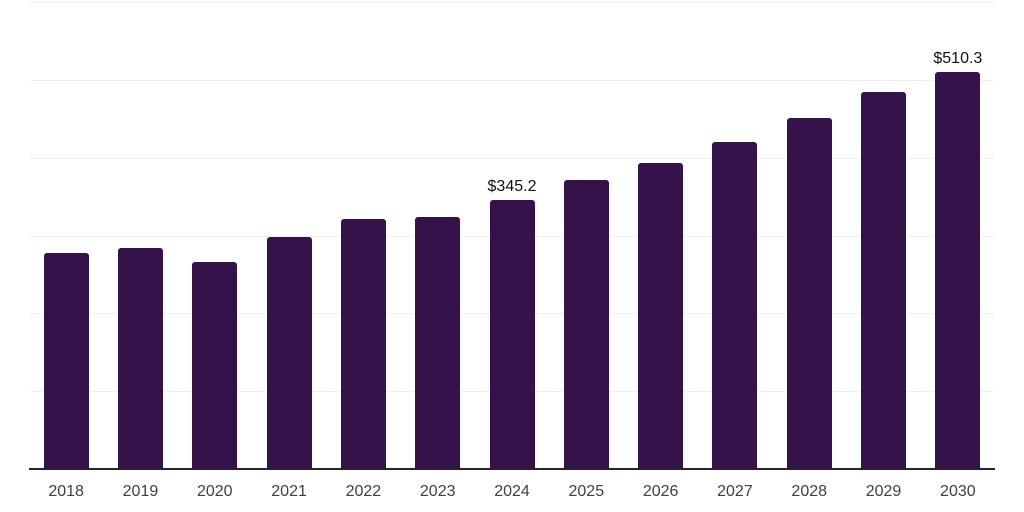  I want to click on bar-2021, so click(289, 352).